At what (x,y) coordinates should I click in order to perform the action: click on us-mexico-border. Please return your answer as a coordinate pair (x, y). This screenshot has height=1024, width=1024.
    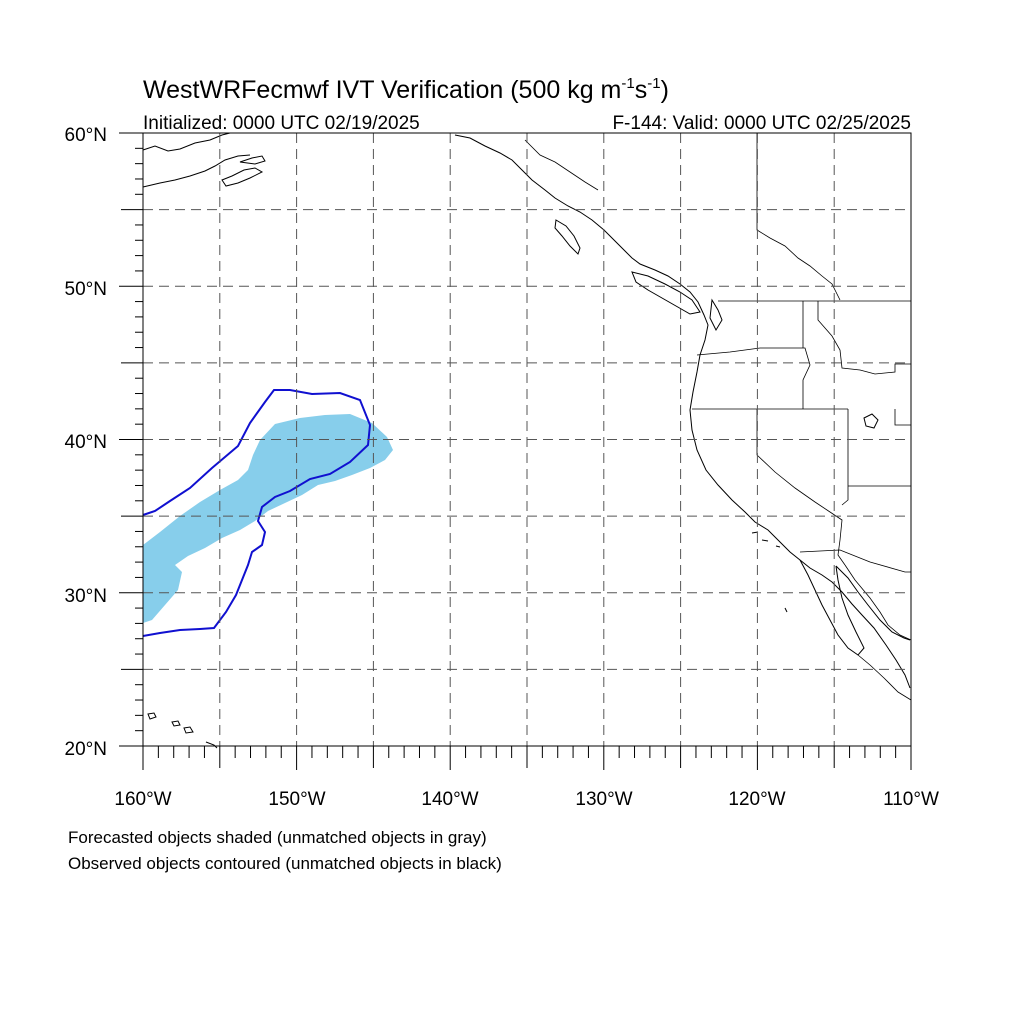
    Looking at the image, I should click on (855, 561).